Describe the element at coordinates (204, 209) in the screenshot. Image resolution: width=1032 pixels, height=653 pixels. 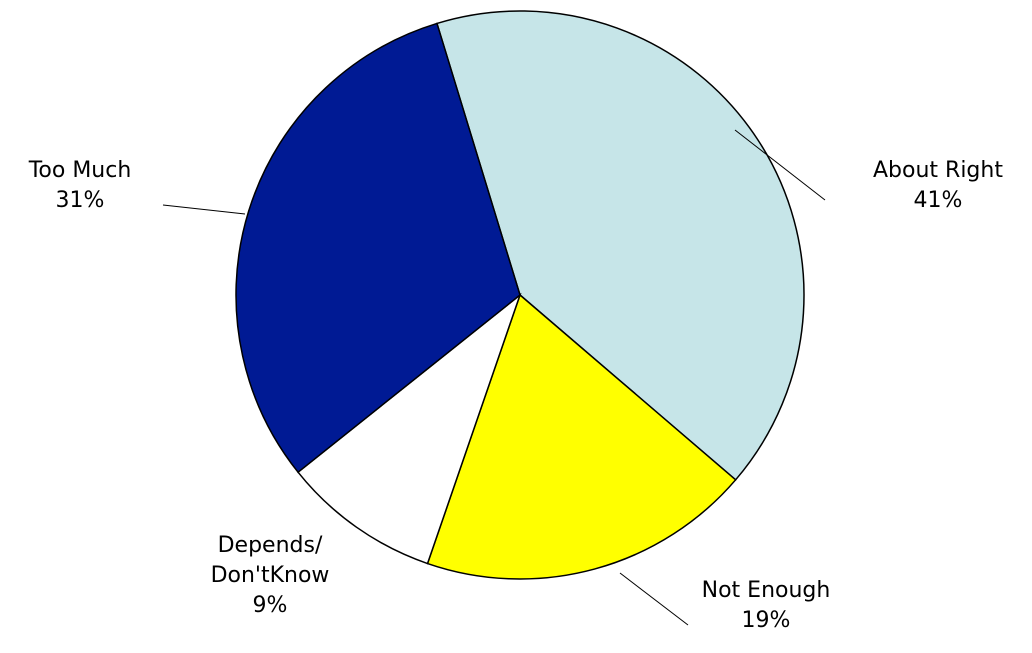
I see `leader-line-too-much` at that location.